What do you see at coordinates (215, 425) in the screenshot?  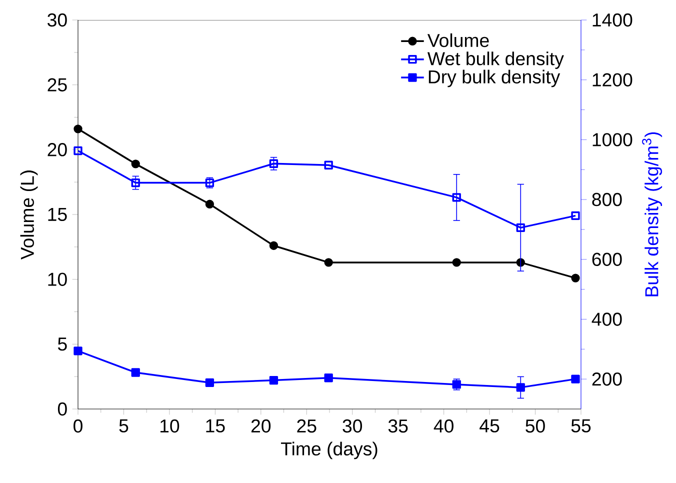 I see `x-tick-label: 15` at bounding box center [215, 425].